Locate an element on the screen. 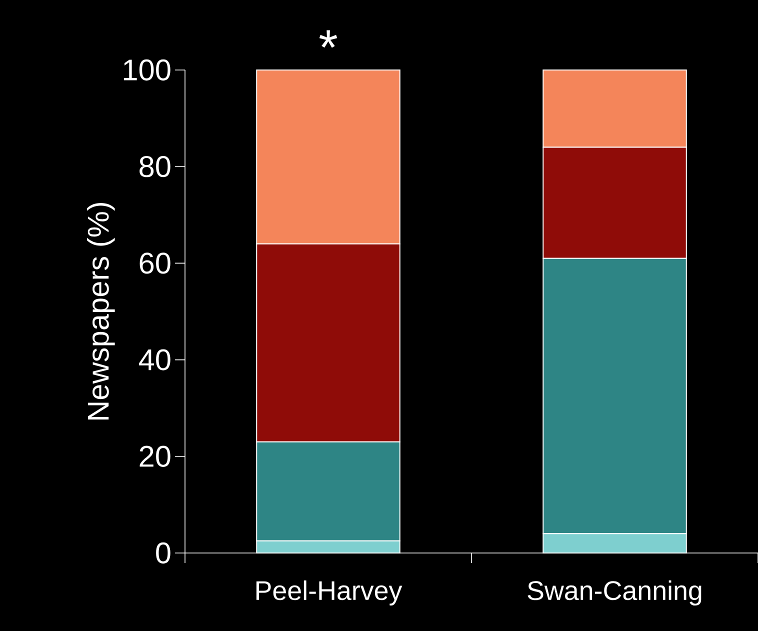 This screenshot has width=758, height=631. y-tick-label: 60 is located at coordinates (155, 263).